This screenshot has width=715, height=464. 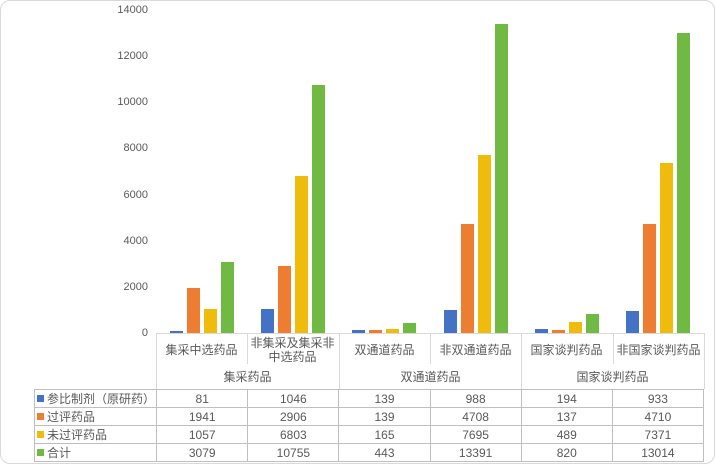 I want to click on row-label-cell: 过评药品, so click(x=95, y=416).